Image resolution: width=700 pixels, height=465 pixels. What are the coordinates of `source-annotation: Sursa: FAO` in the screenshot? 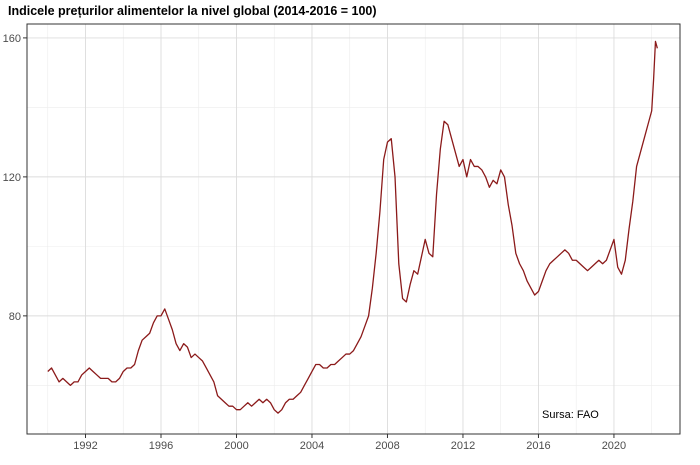 It's located at (570, 415).